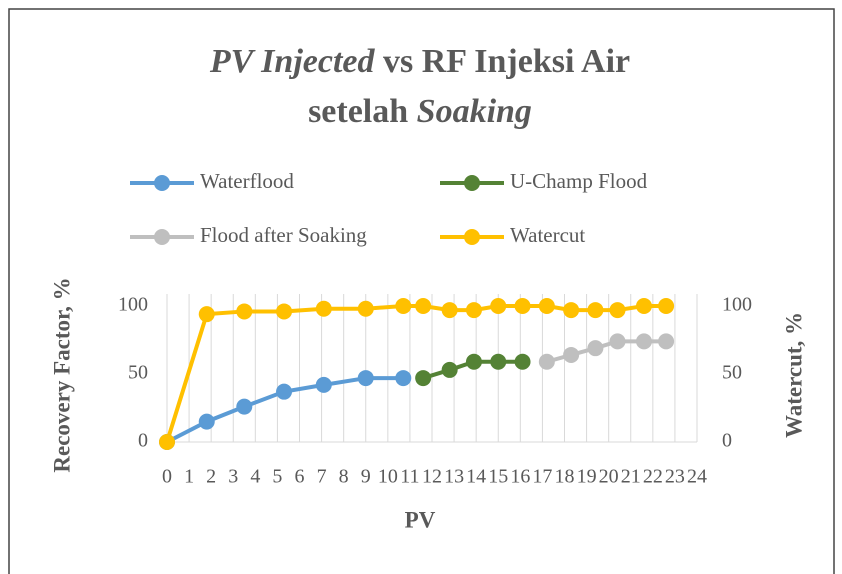 This screenshot has width=842, height=574. I want to click on x-tick-label: 16, so click(520, 477).